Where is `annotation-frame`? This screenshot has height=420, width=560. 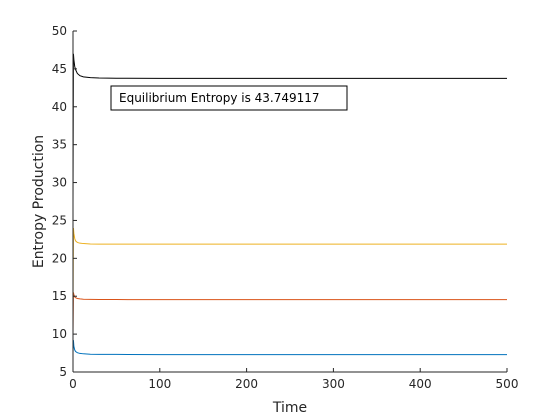
annotation-frame is located at coordinates (229, 98).